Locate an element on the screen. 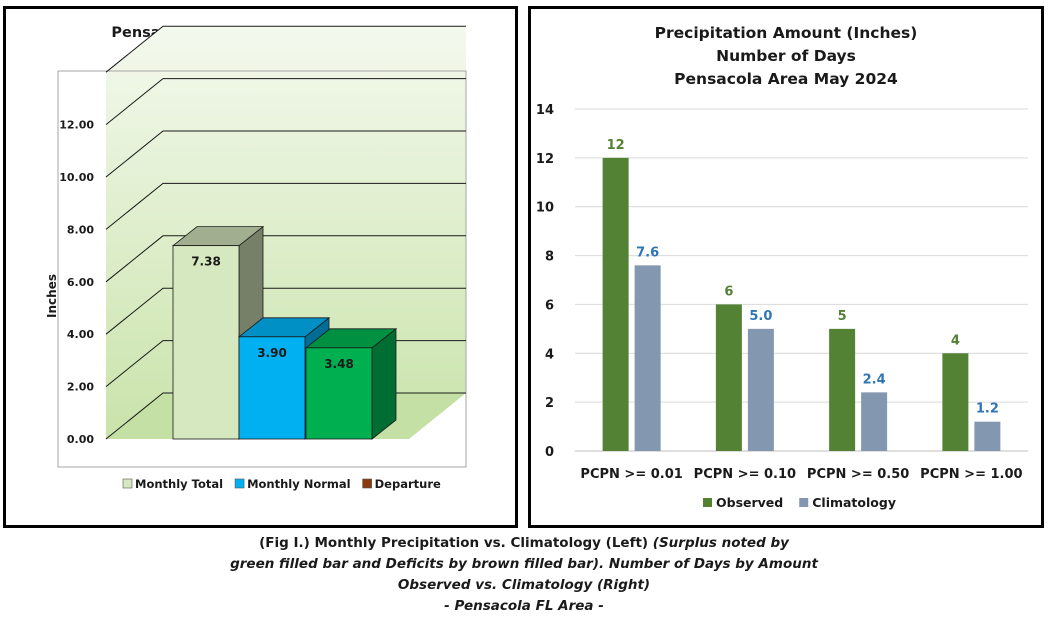  caption-line-3: Observed vs. Climatology (Right) is located at coordinates (524, 585).